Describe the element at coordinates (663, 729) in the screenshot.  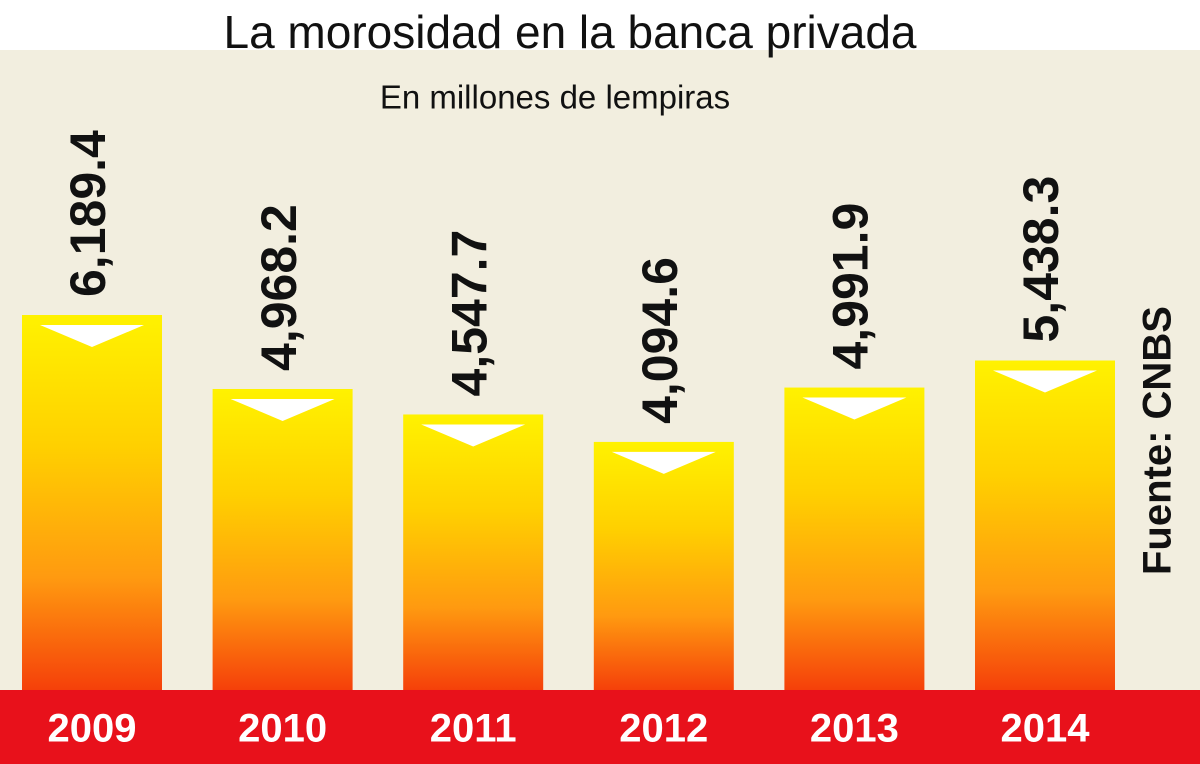
I see `x-tick-label: 2012` at that location.